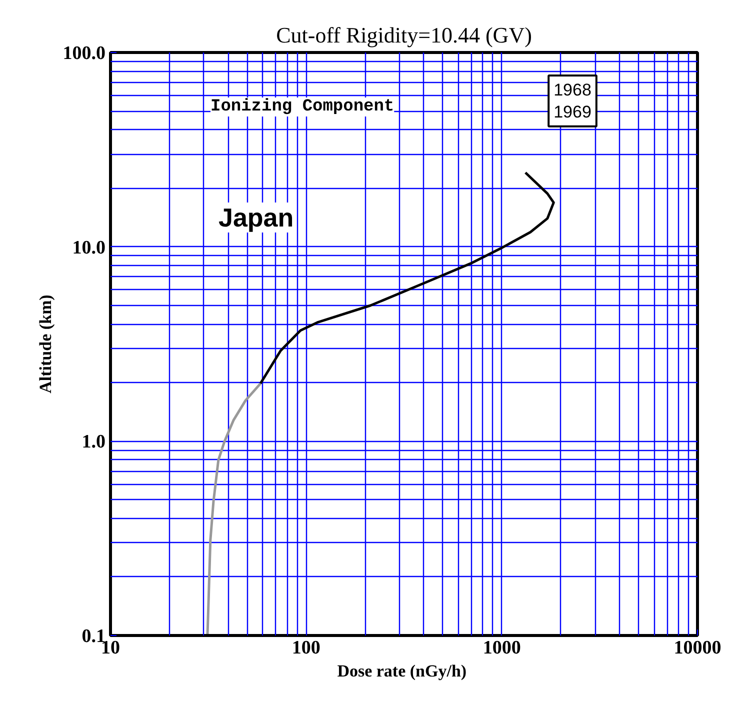  I want to click on y-tick-label: 10.0, so click(89, 247).